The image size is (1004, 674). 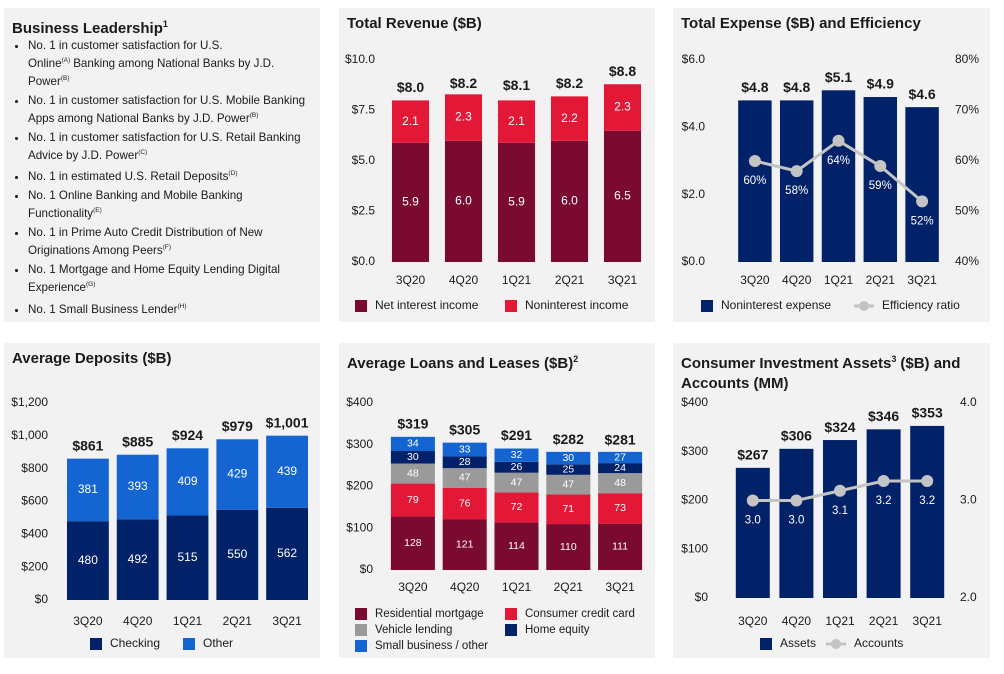 What do you see at coordinates (463, 201) in the screenshot?
I see `data-label: 6.0` at bounding box center [463, 201].